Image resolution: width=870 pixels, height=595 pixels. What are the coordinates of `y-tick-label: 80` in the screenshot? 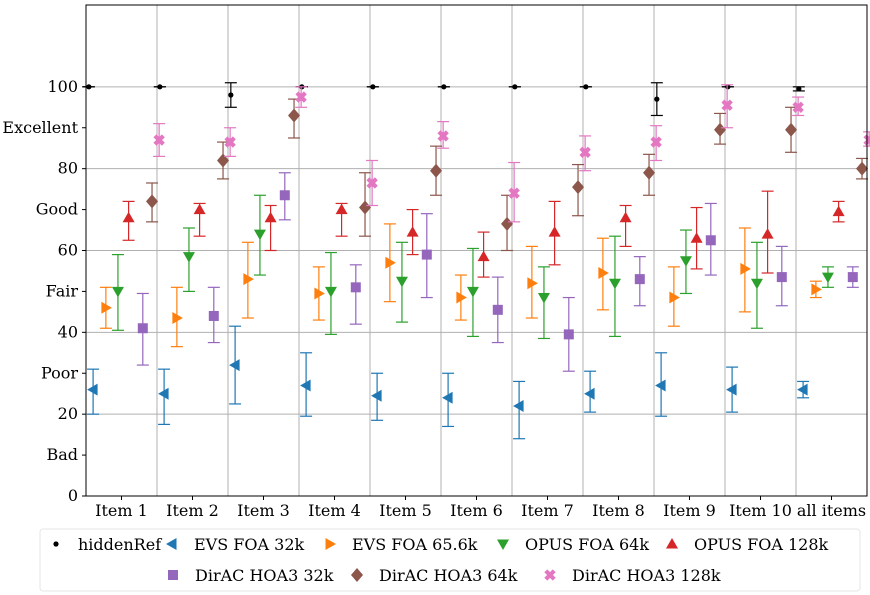 It's located at (68, 168).